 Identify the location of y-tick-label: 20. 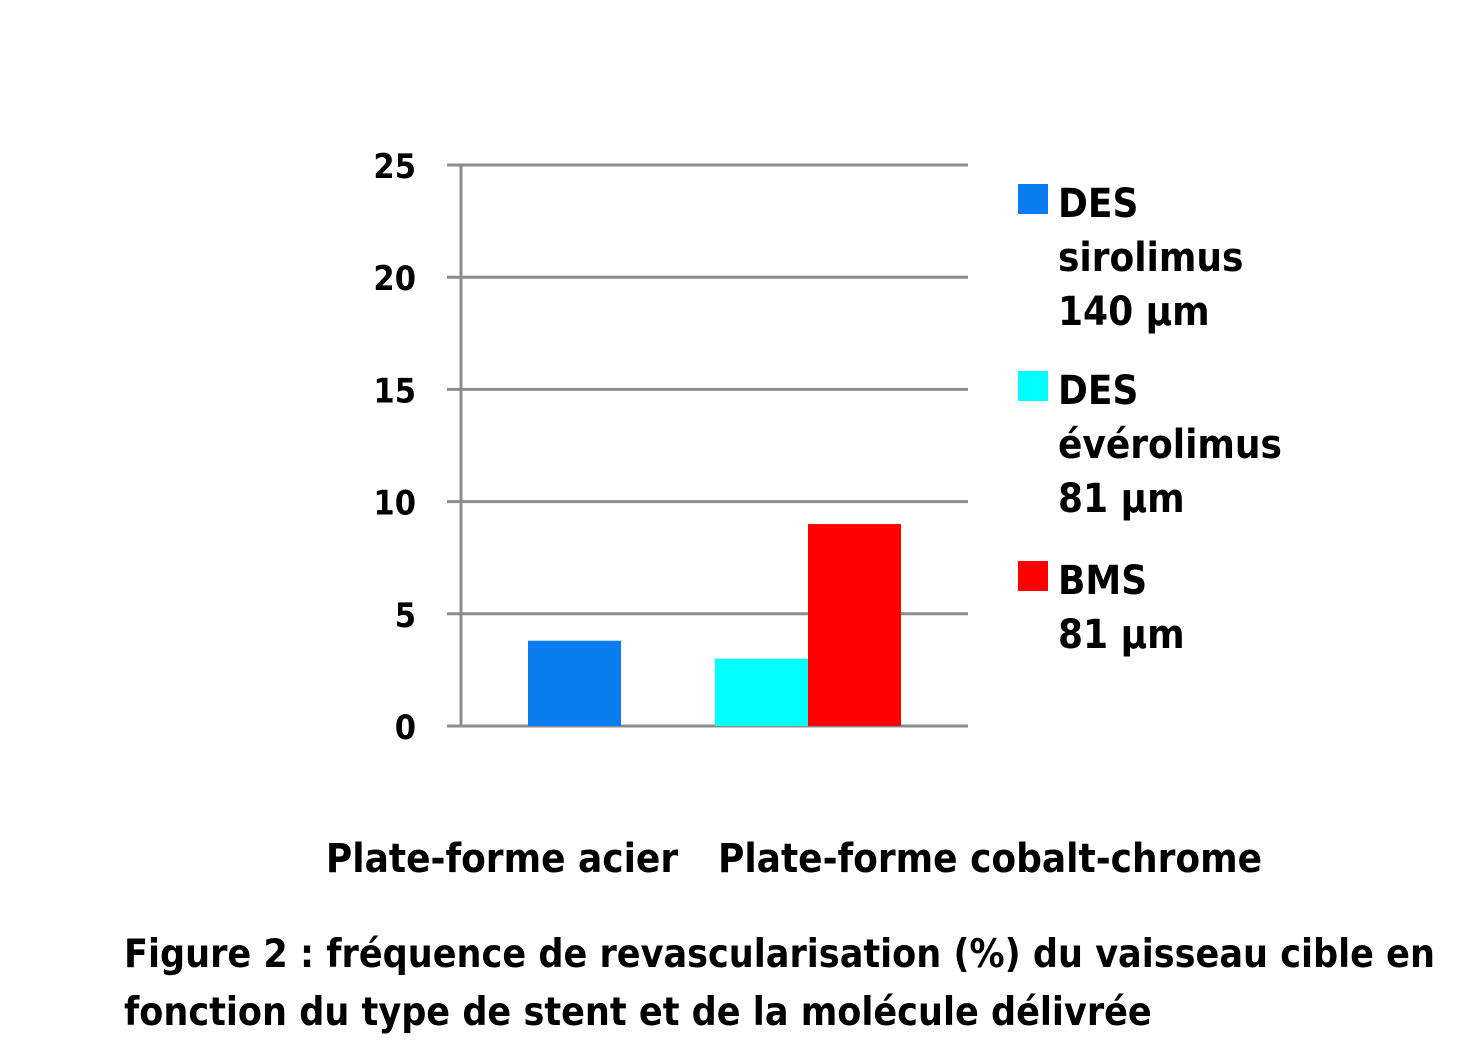
(394, 279).